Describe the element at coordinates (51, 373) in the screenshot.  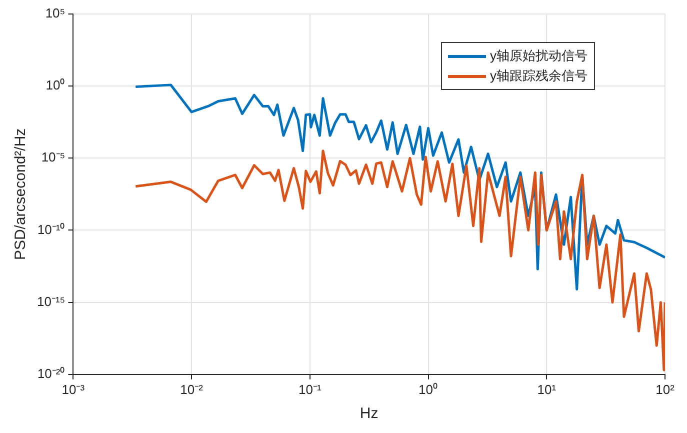
I see `y-tick-label: 10⁻²⁰` at that location.